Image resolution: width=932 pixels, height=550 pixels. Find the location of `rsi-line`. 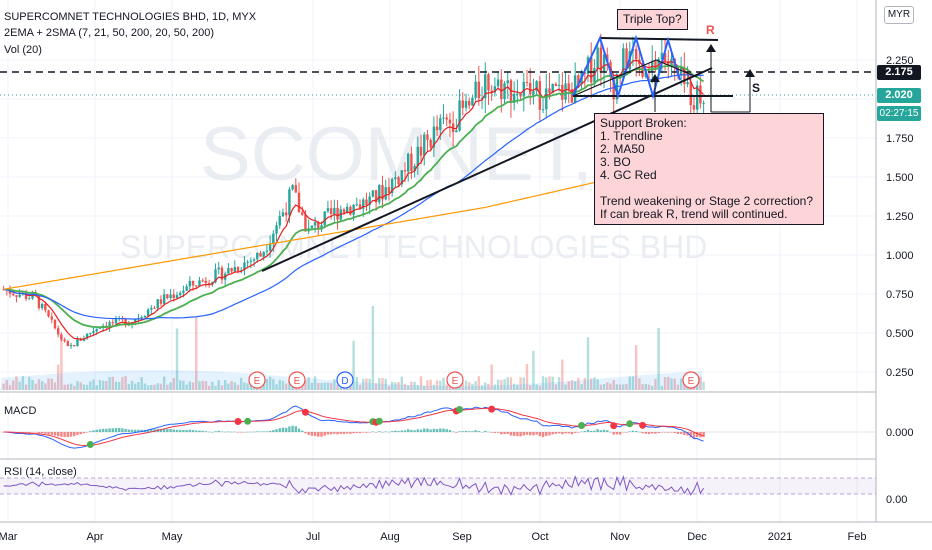

rsi-line is located at coordinates (354, 485).